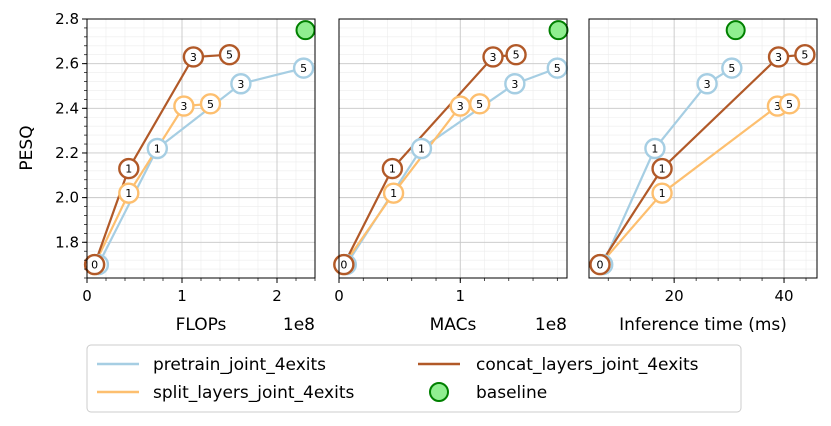 This screenshot has height=426, width=831. Describe the element at coordinates (201, 325) in the screenshot. I see `x-axis-label: FLOPs` at that location.